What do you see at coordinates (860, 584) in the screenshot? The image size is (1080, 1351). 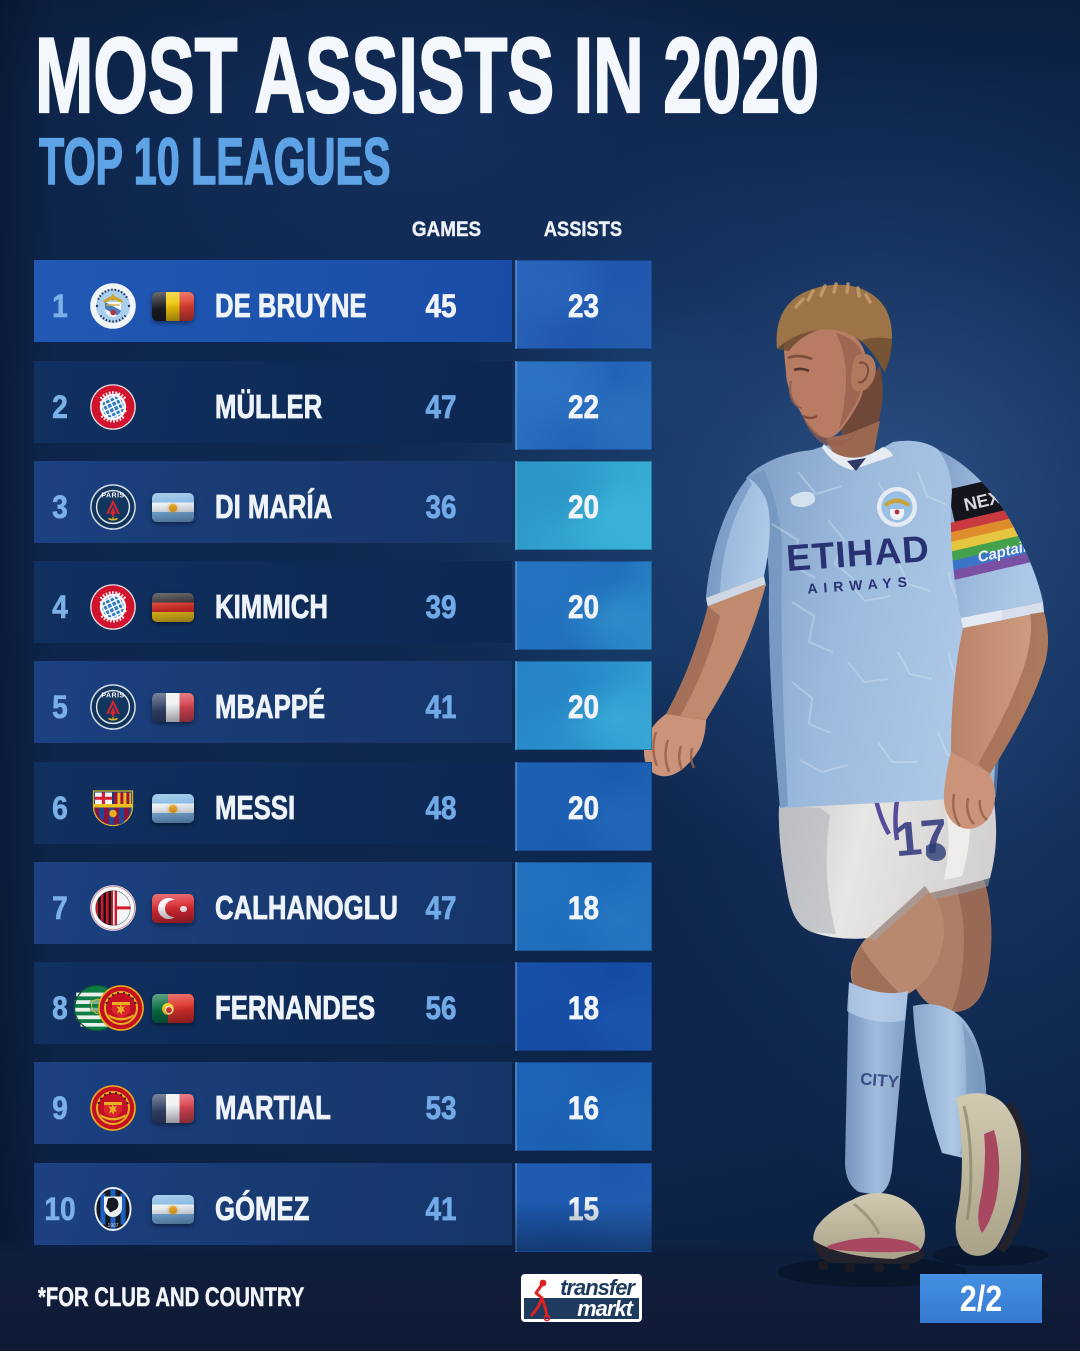 I see `svg-text: AIRWAYS` at bounding box center [860, 584].